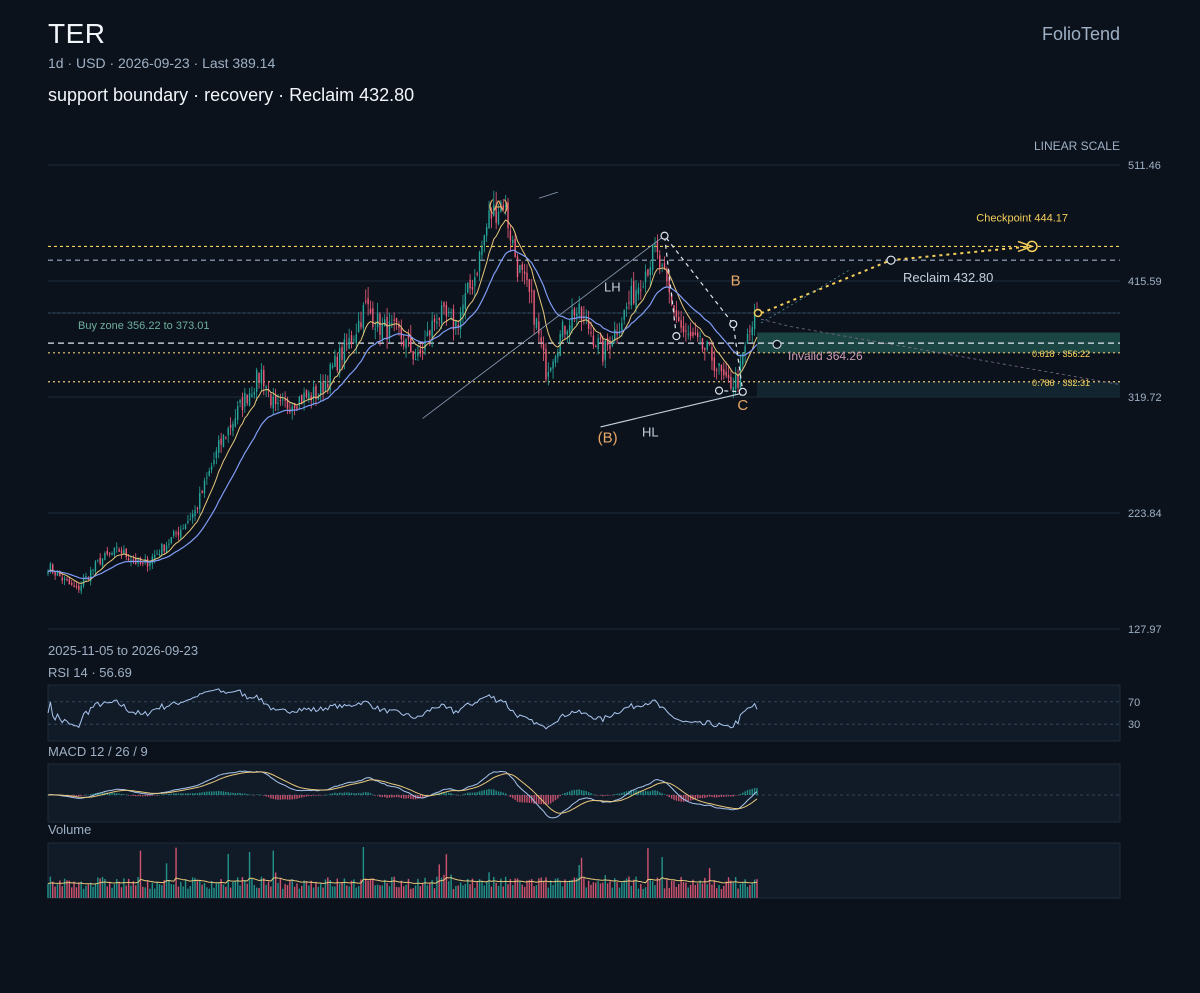 This screenshot has height=993, width=1200. I want to click on checkpoint-label: Checkpoint 444.17, so click(1022, 218).